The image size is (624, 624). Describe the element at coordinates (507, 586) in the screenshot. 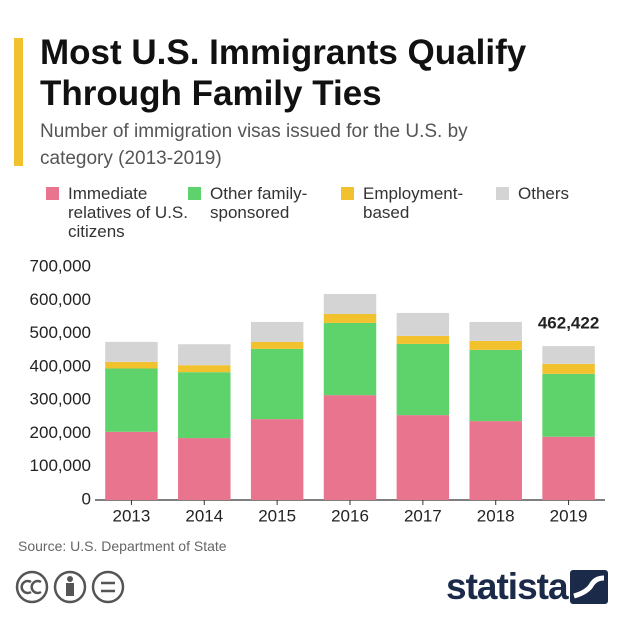

I see `brand: statista` at that location.